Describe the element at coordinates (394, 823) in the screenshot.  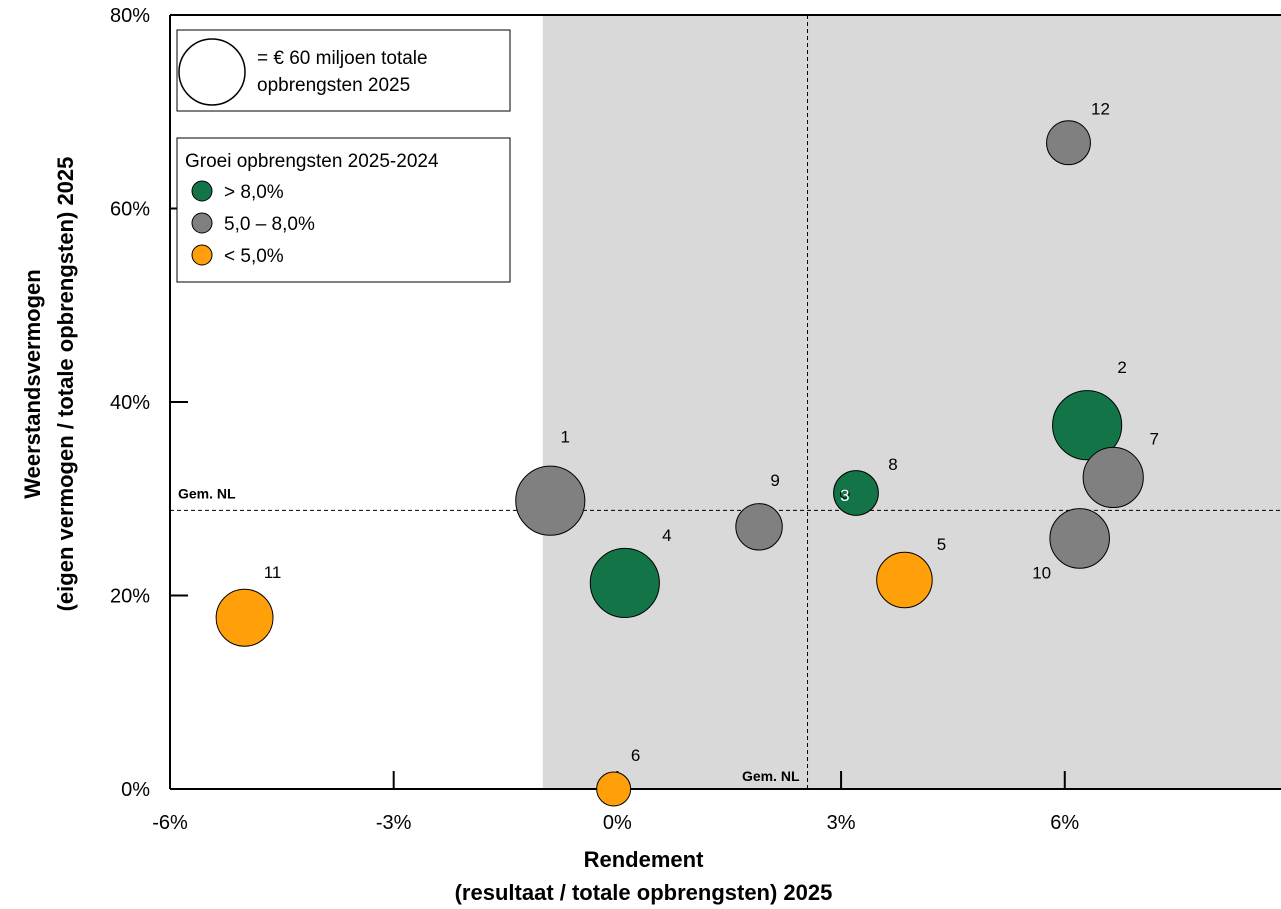
I see `x-tick-label: -3%` at that location.